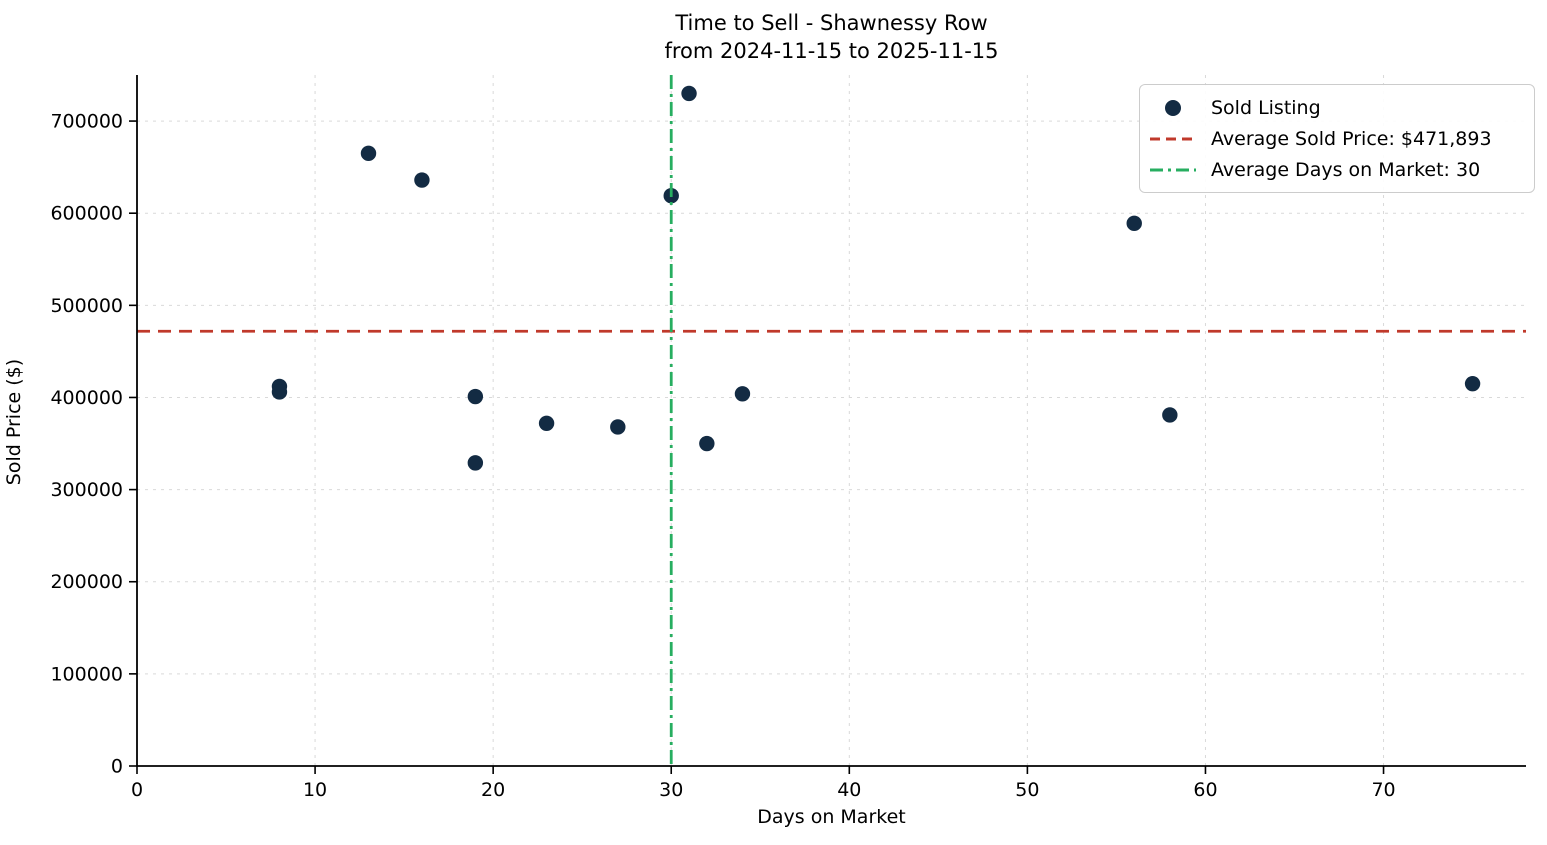 Image resolution: width=1547 pixels, height=845 pixels. What do you see at coordinates (86, 214) in the screenshot?
I see `y-tick-label: 600000` at bounding box center [86, 214].